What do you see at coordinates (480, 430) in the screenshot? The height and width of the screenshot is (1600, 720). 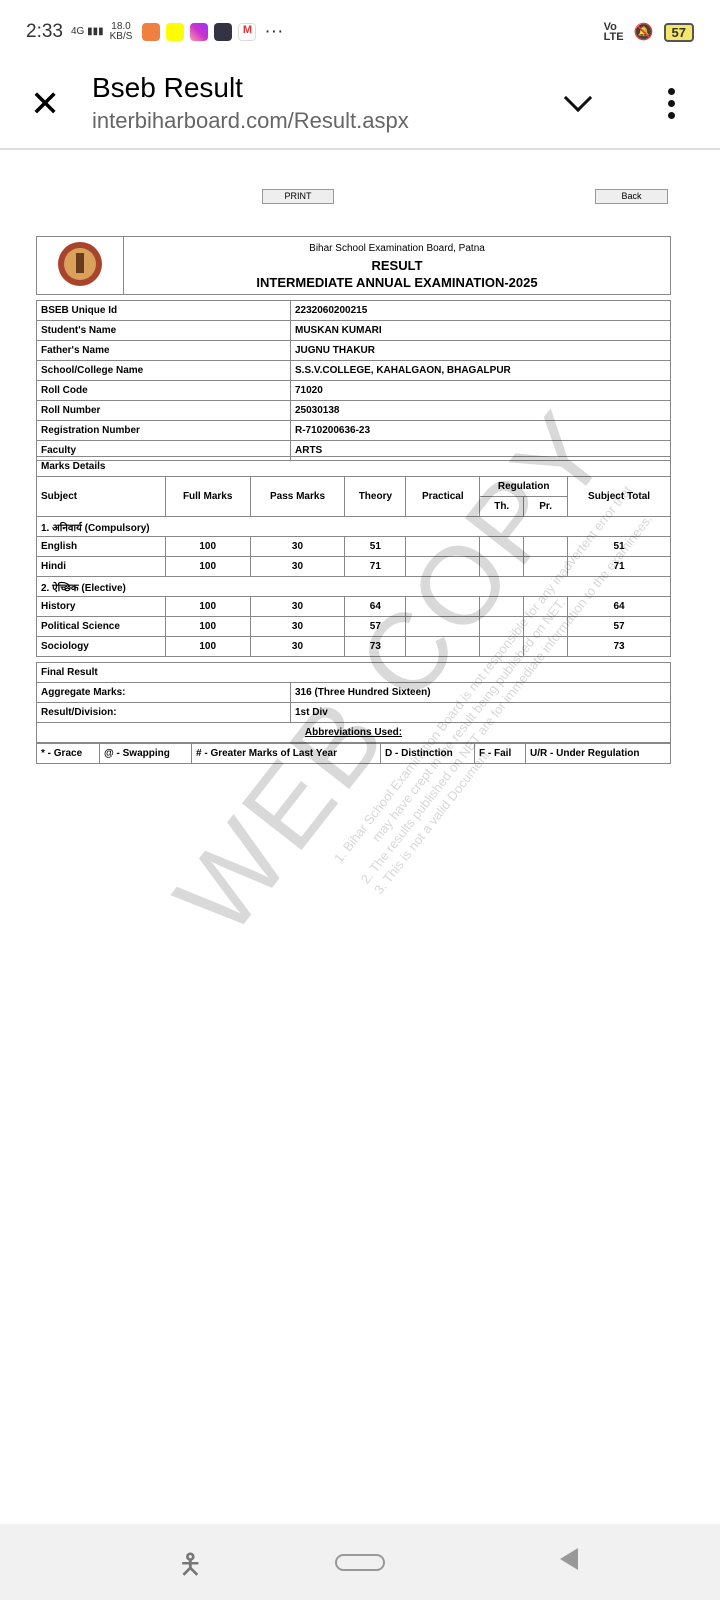 I see `info-value: R-710200636-23` at bounding box center [480, 430].